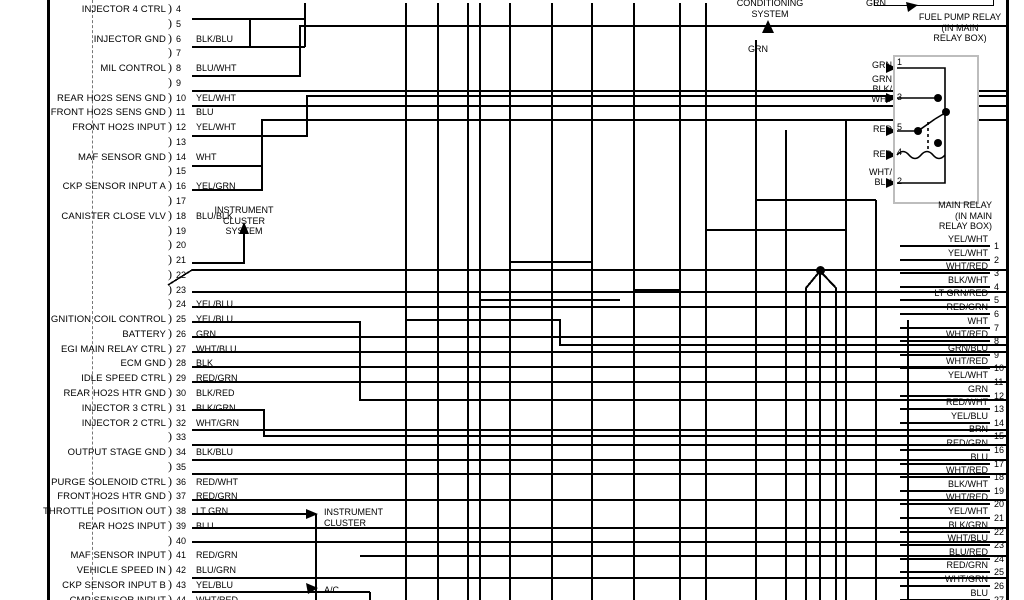 This screenshot has height=600, width=1024. I want to click on ecm-pin-label-14: MAF SENSOR GND, so click(122, 157).